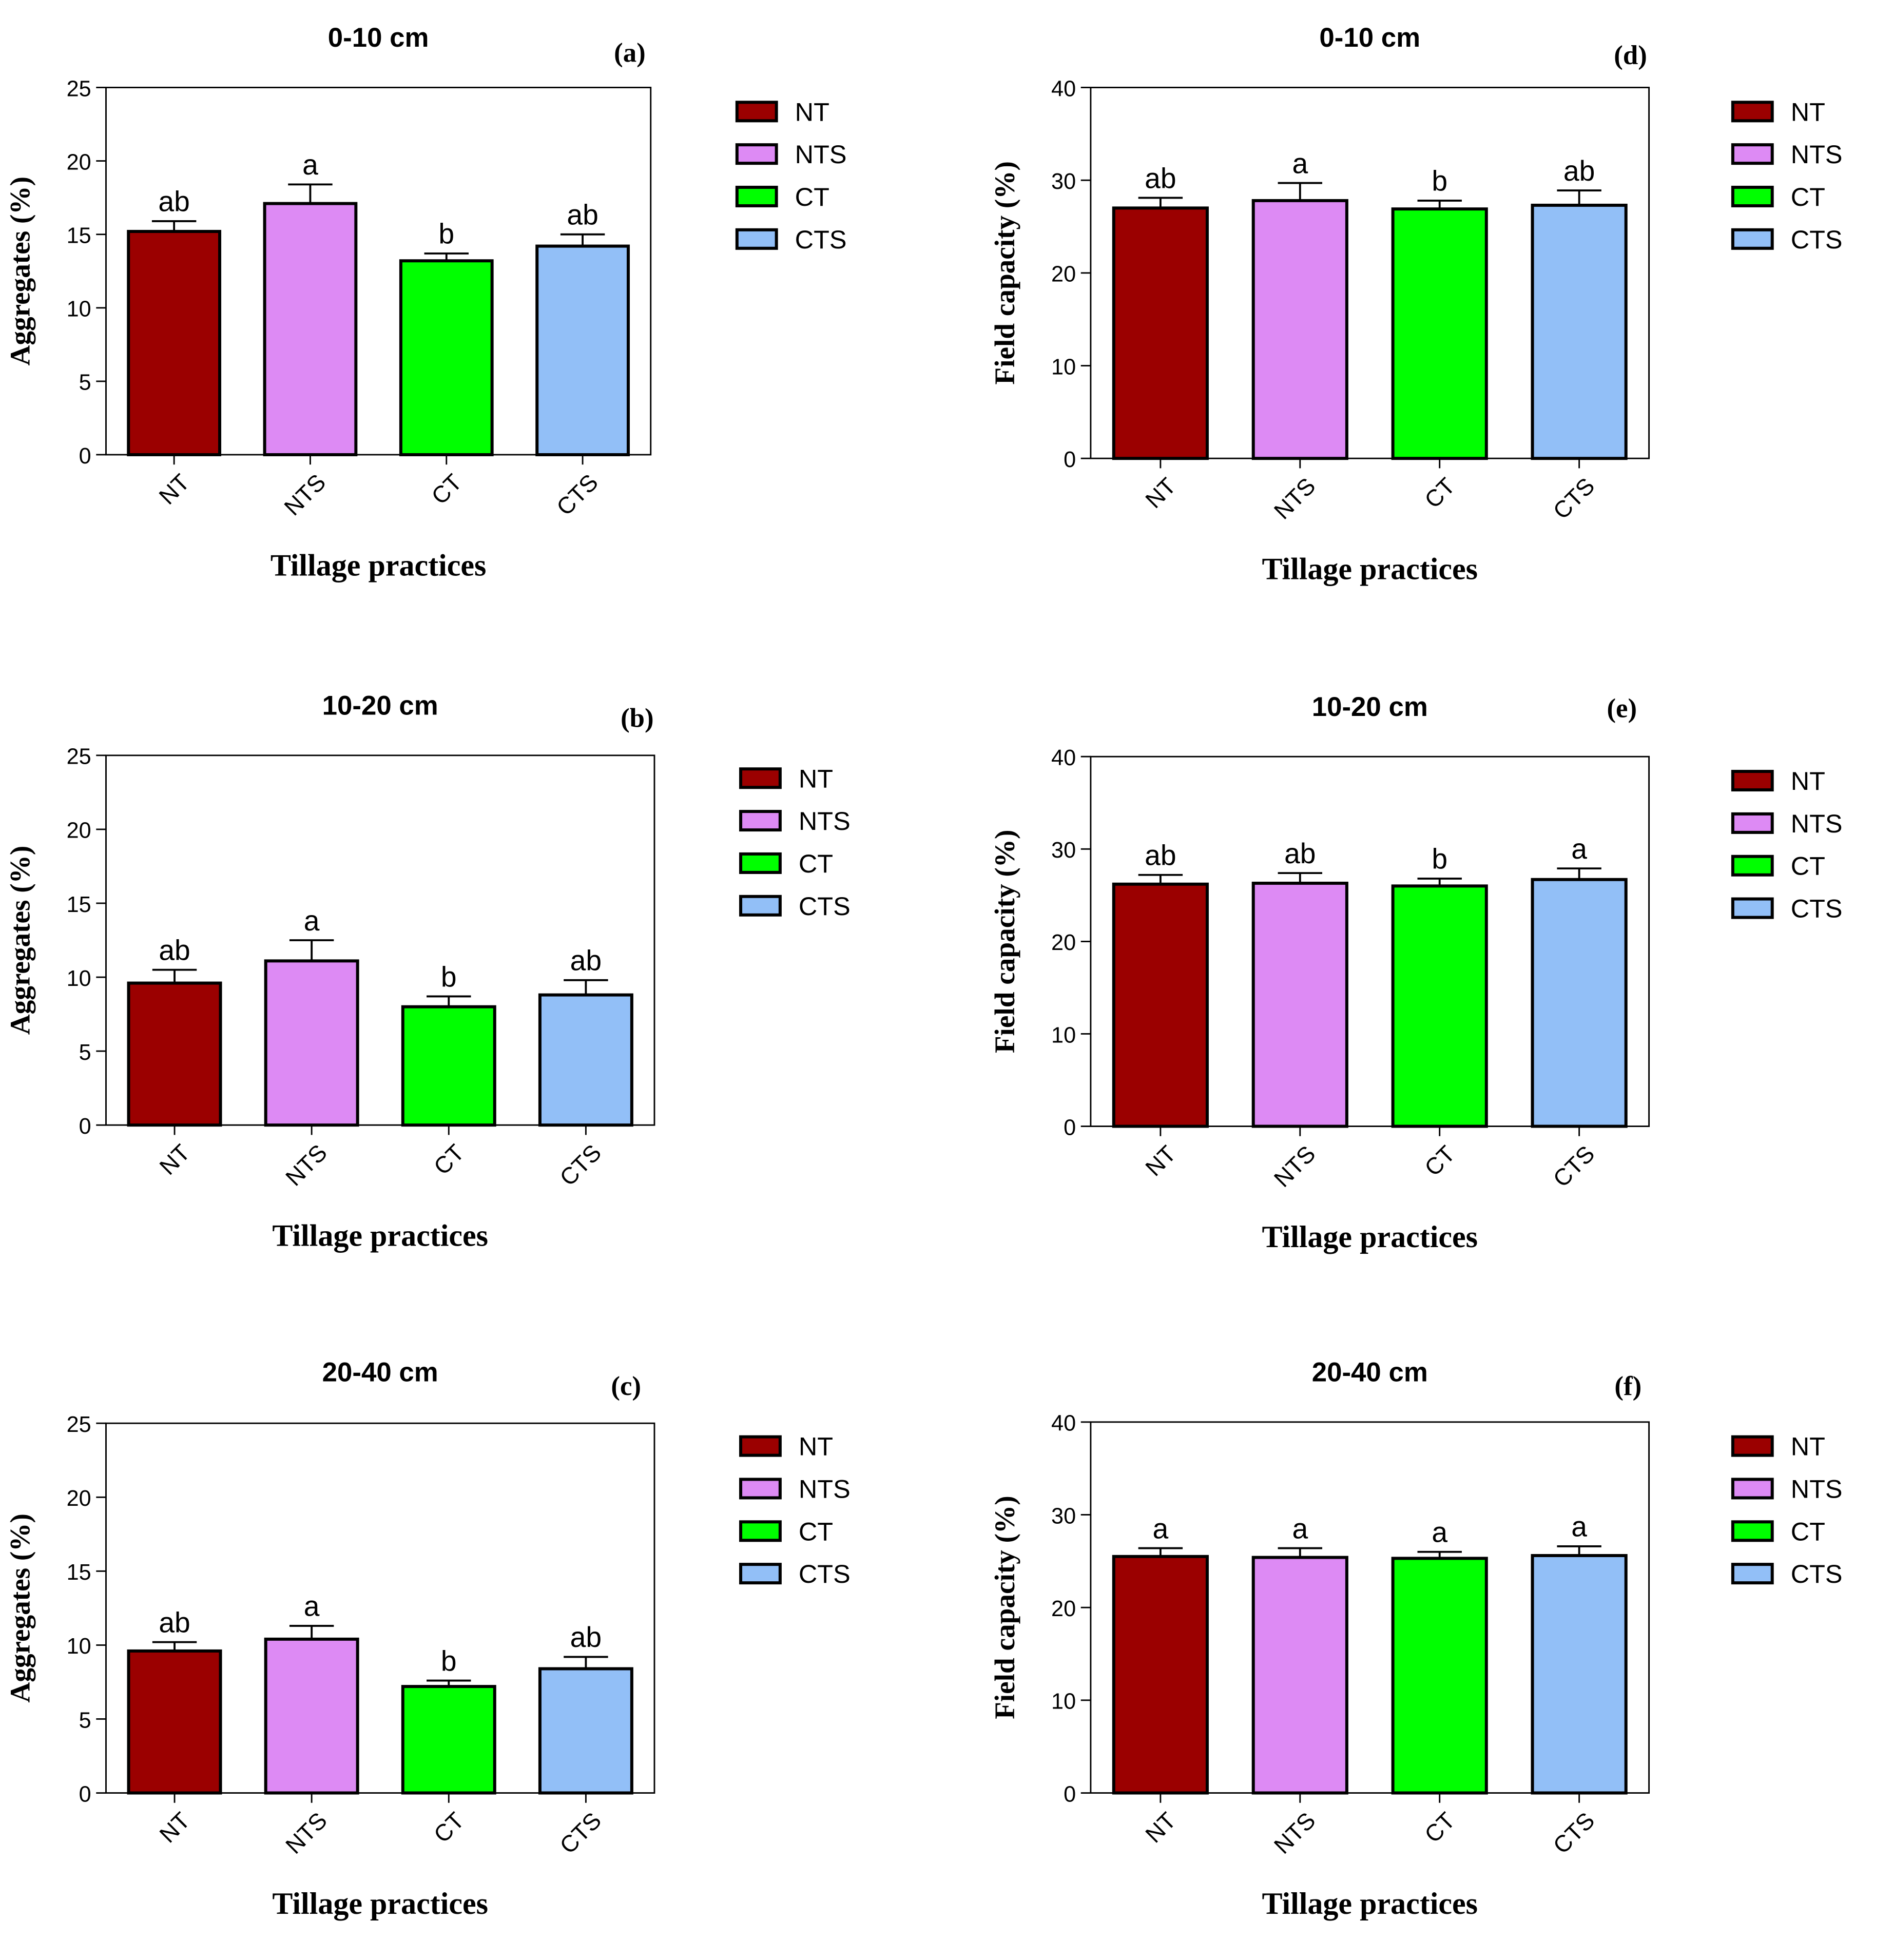 Image resolution: width=1893 pixels, height=1960 pixels. Describe the element at coordinates (1627, 1386) in the screenshot. I see `panel-label: (f)` at that location.